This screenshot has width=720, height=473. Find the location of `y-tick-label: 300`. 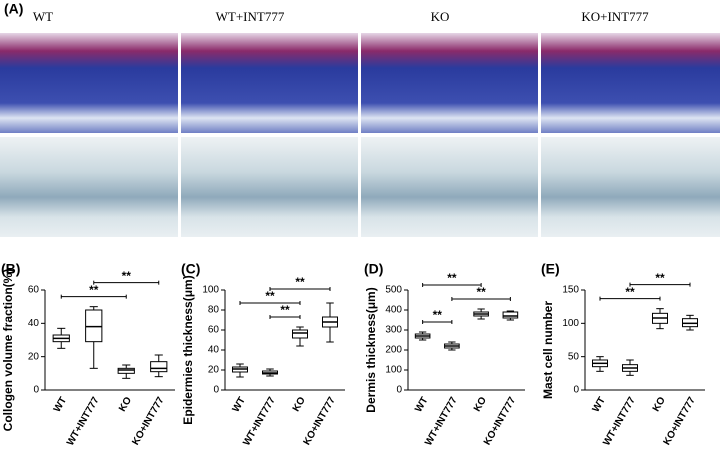

y-tick-label: 300 is located at coordinates (393, 330).